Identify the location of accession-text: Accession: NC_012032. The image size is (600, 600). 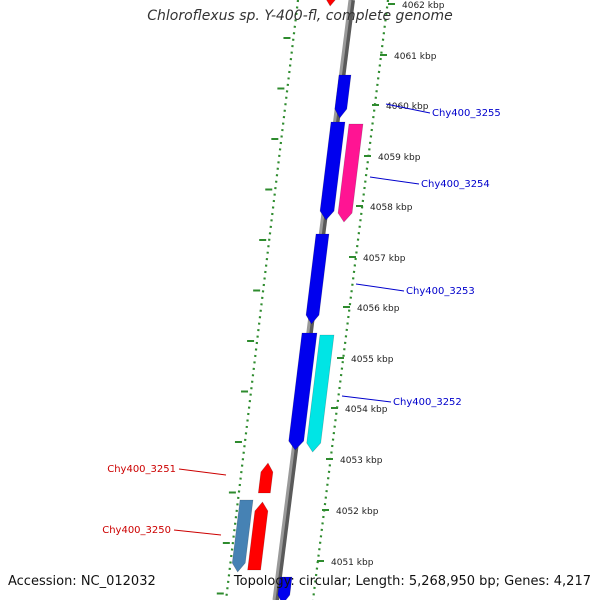
(82, 581).